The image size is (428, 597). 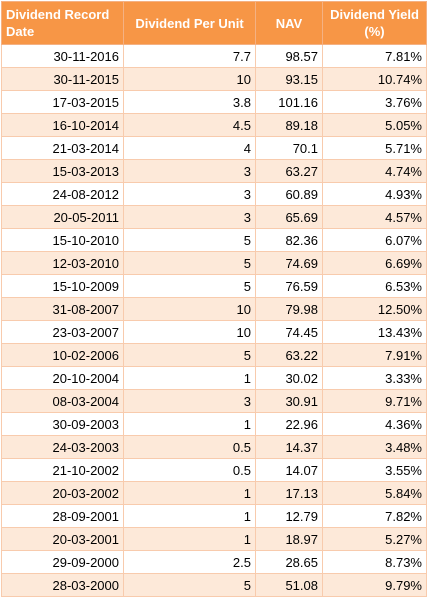 What do you see at coordinates (189, 125) in the screenshot?
I see `cell-dividend-per-unit: 4.5` at bounding box center [189, 125].